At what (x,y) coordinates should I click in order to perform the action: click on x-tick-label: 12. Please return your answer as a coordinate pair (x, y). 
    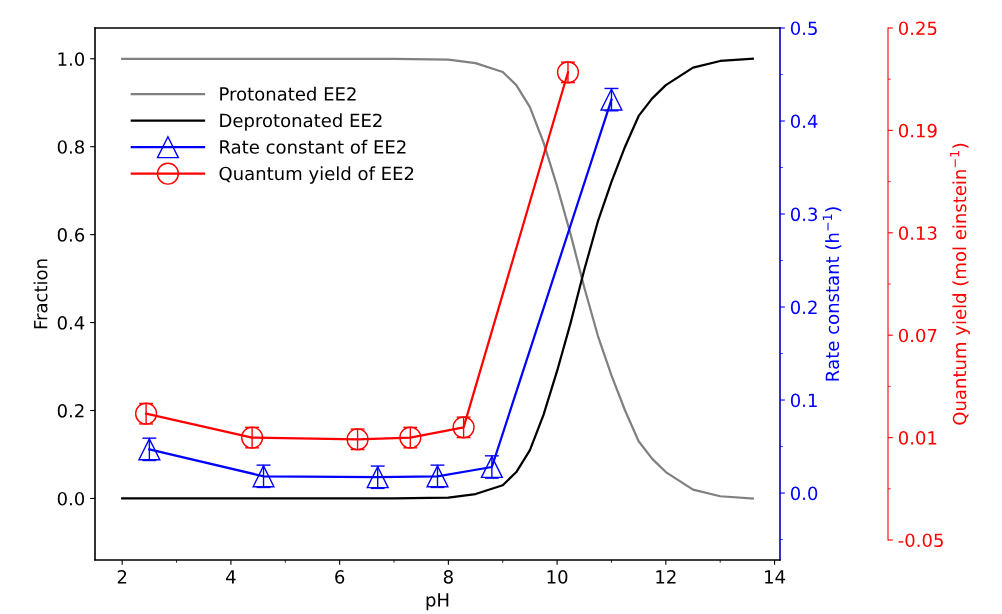
    Looking at the image, I should click on (666, 577).